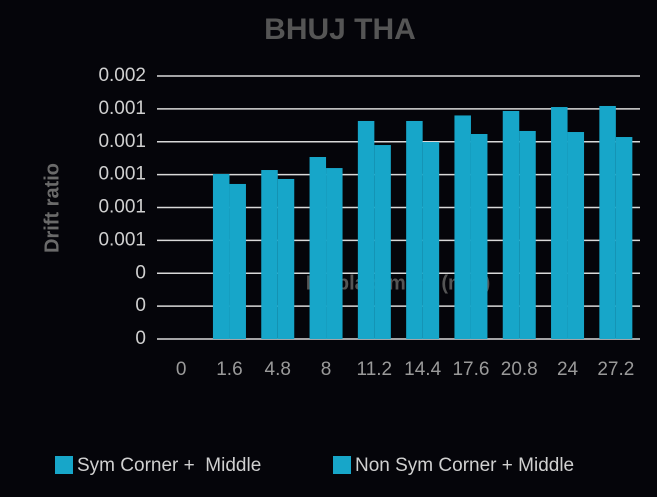 The height and width of the screenshot is (497, 657). What do you see at coordinates (615, 369) in the screenshot?
I see `x-tick-label: 27.2` at bounding box center [615, 369].